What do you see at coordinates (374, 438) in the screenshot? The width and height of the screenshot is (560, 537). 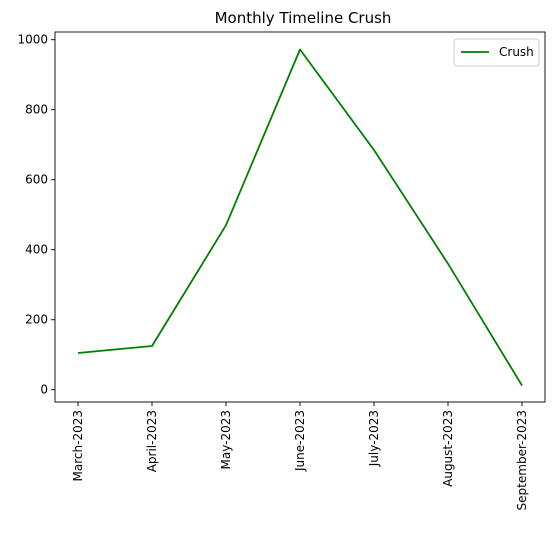 I see `x-tick-label: July-2023` at bounding box center [374, 438].